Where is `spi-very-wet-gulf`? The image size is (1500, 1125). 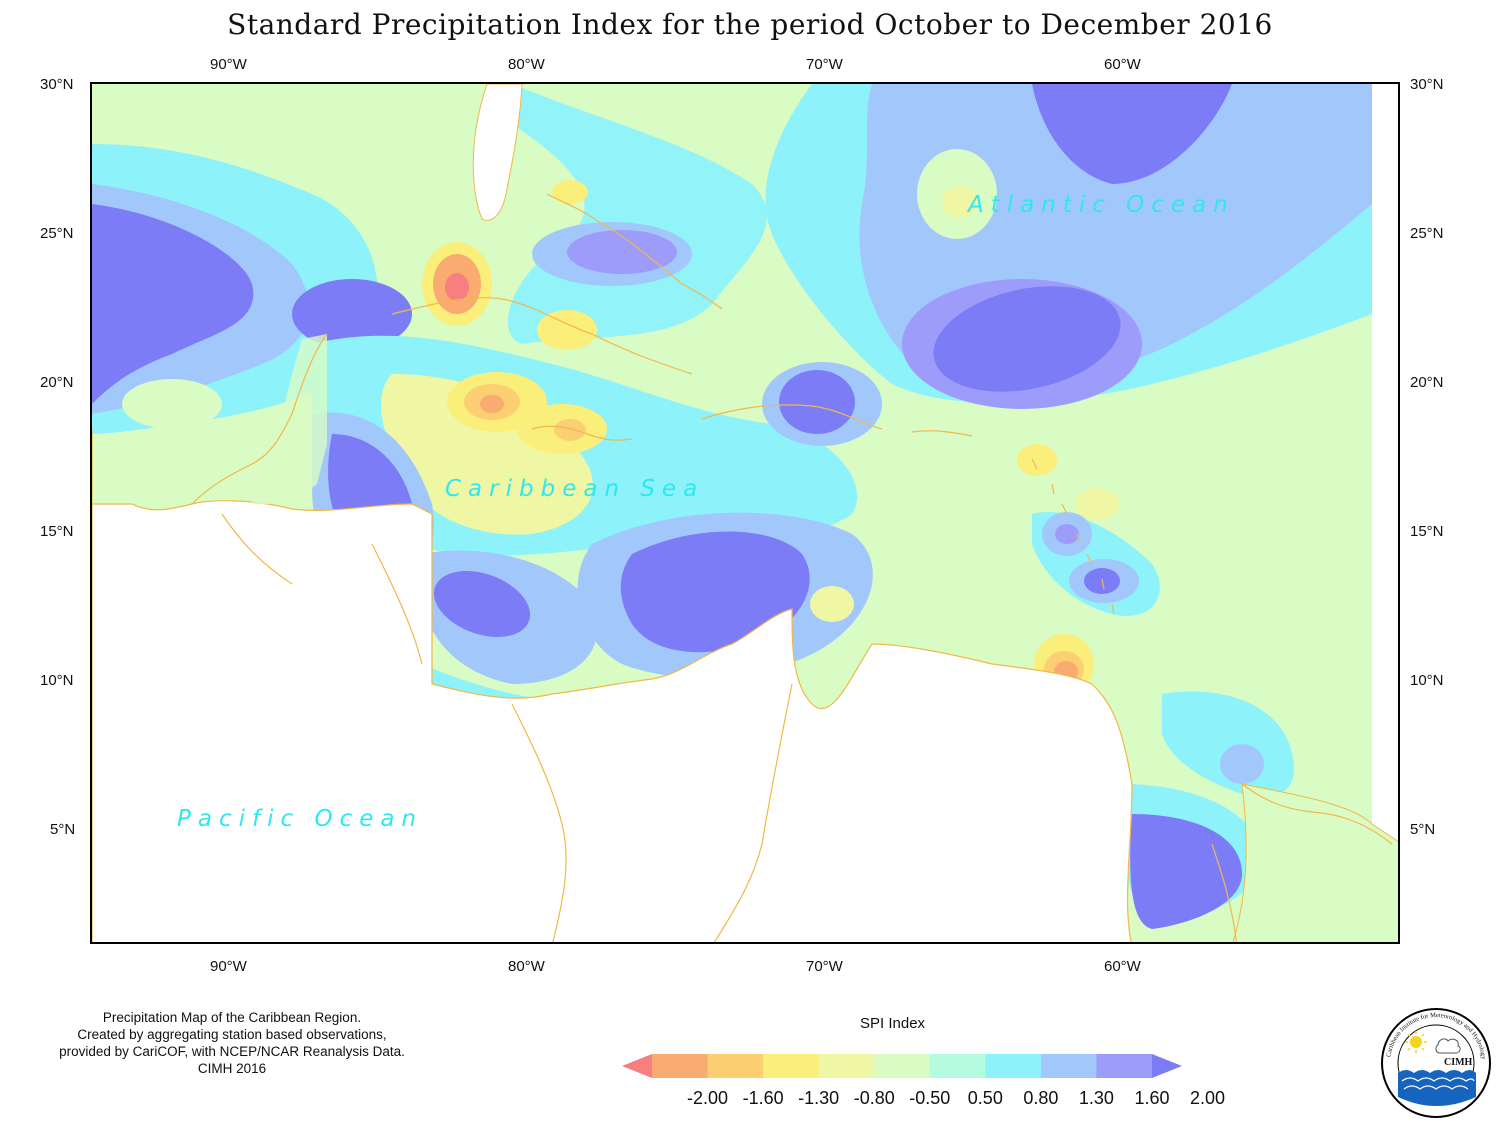 spi-very-wet-gulf is located at coordinates (173, 304).